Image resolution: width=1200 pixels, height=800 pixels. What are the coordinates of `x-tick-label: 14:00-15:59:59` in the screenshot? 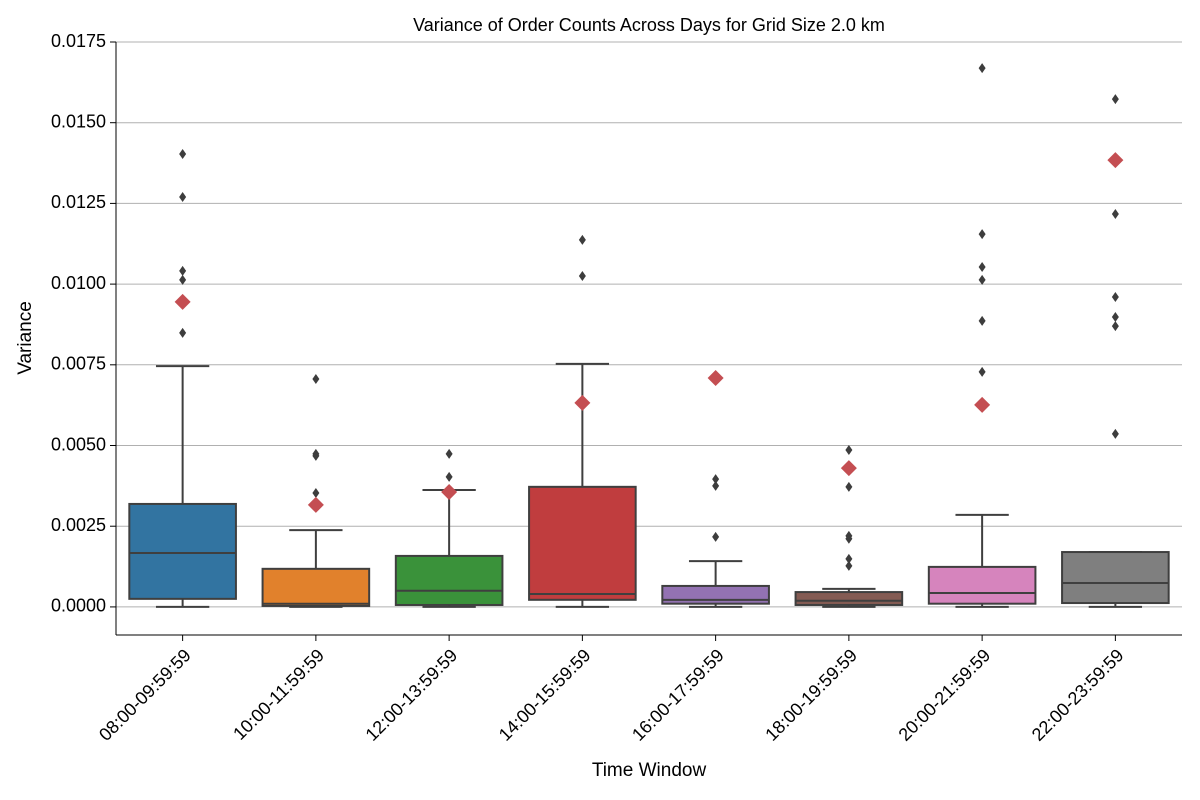 It's located at (545, 695).